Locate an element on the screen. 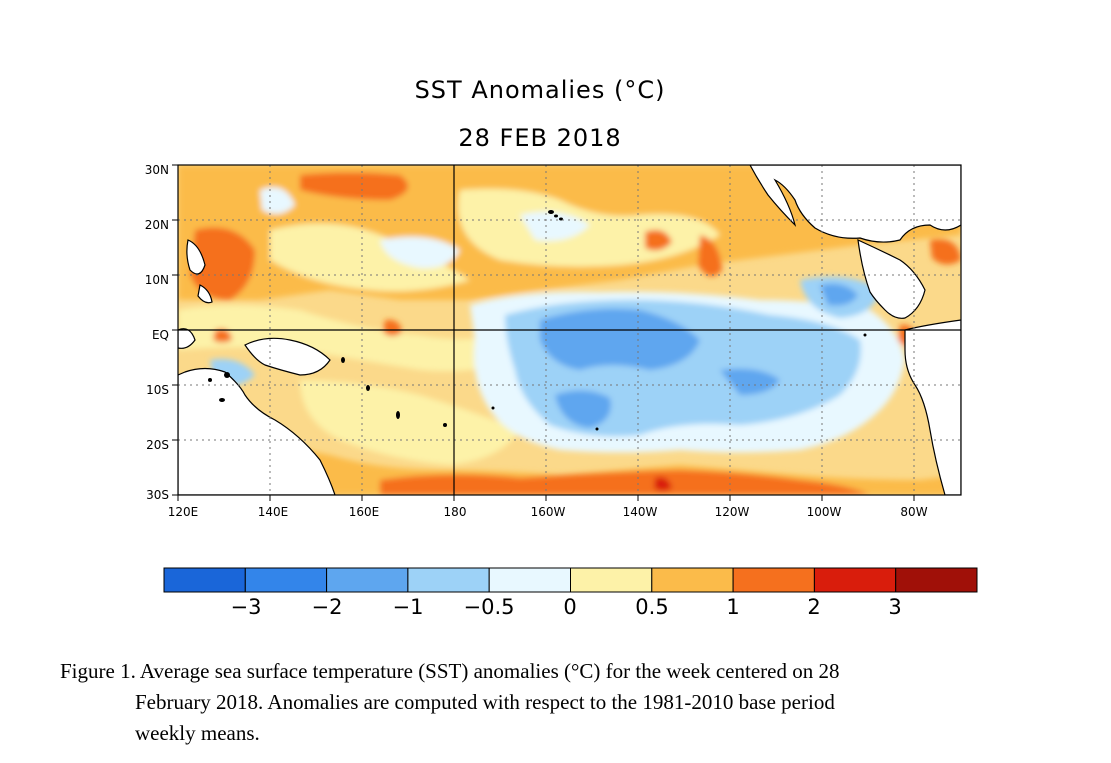 Image resolution: width=1111 pixels, height=763 pixels. lat-axis: 30N 20N 10N EQ 10S 20S 30S is located at coordinates (161, 332).